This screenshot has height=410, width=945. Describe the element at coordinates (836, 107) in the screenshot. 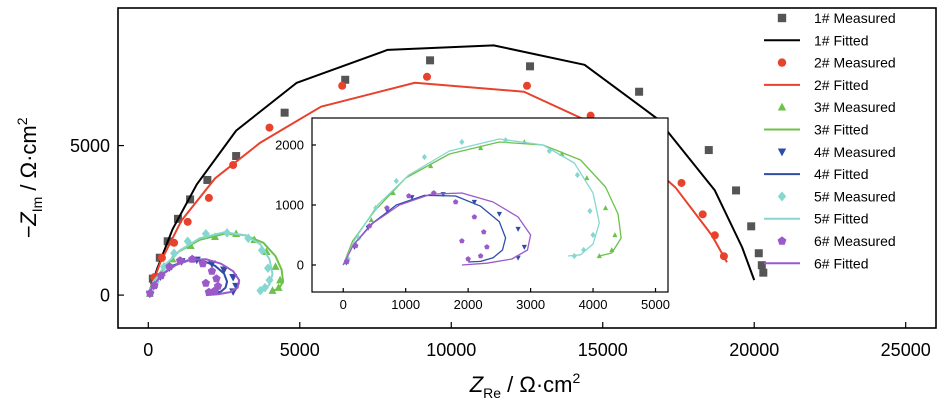

I see `legend-entry-3-measured: 3# Measured` at that location.